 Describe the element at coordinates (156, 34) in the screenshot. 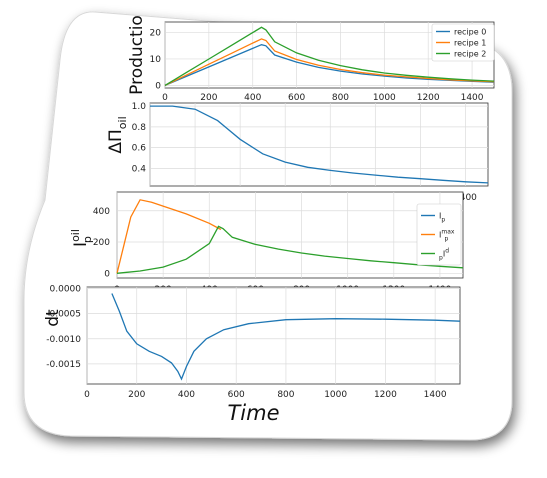

I see `y-tick-label: 20` at that location.